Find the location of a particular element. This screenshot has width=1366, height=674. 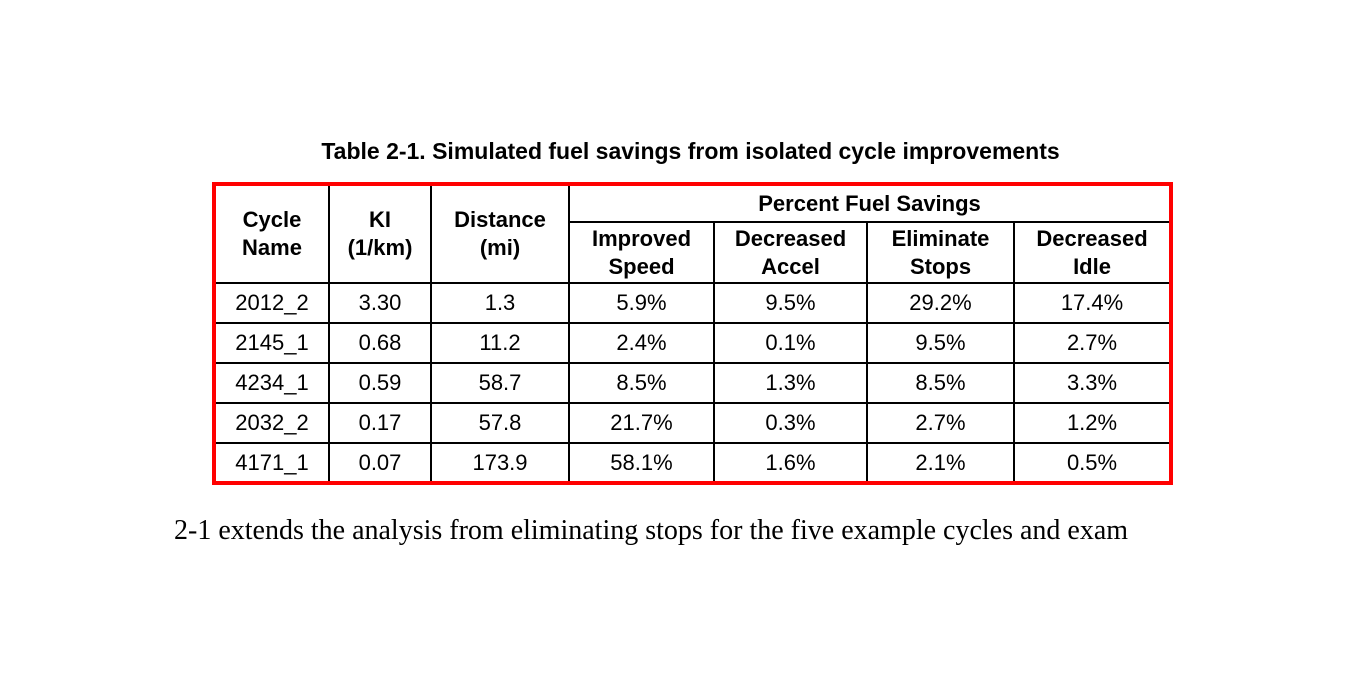

cell-improved-speed: 5.9% is located at coordinates (641, 303).